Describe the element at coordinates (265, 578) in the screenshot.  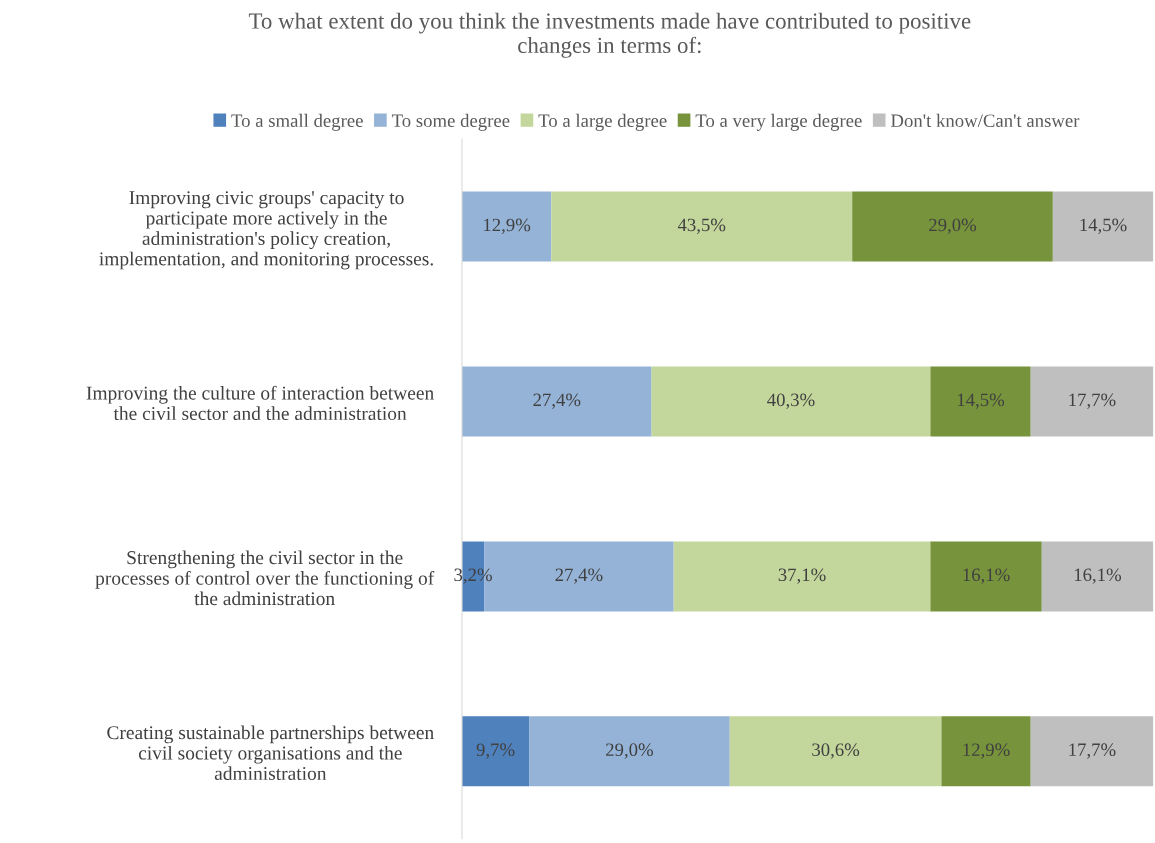
I see `y-tick-label: Strengthening the civil sector in the processes of control over the functioning of the administration` at that location.